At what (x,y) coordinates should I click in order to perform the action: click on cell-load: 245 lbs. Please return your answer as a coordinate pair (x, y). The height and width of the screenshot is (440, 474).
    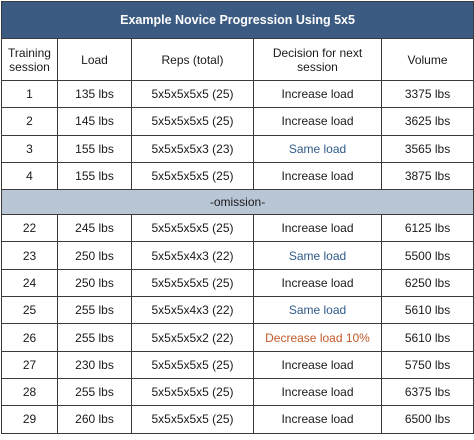
    Looking at the image, I should click on (94, 228).